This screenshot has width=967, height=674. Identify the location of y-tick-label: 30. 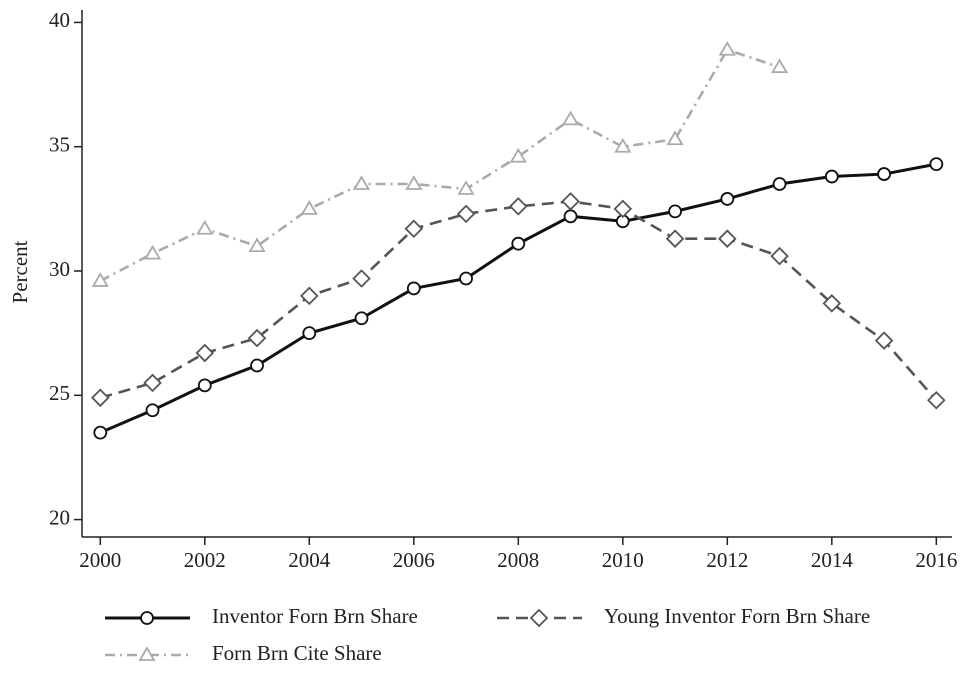
(59, 269).